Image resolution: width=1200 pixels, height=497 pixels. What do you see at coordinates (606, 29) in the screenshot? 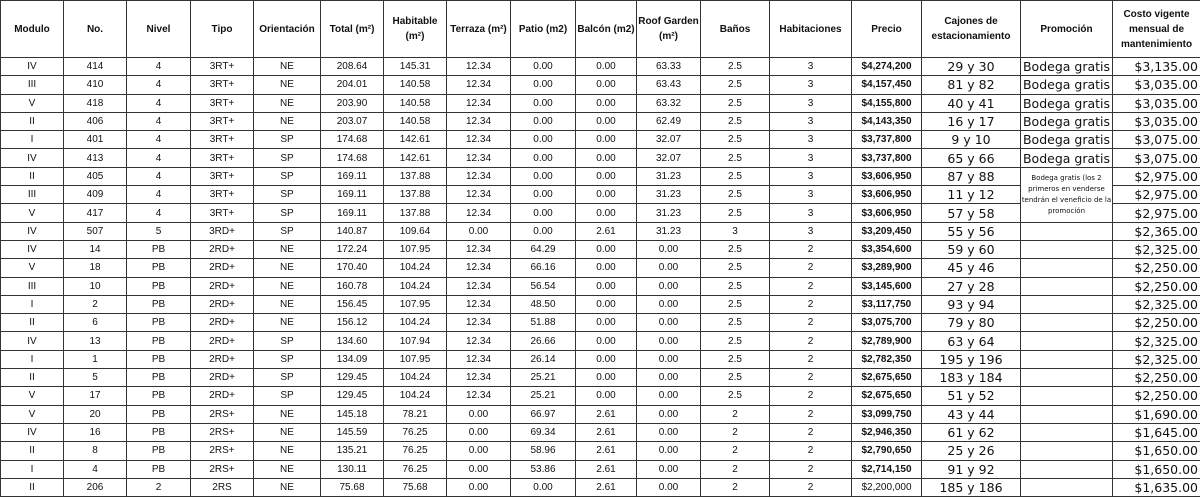
I see `col-header-balcon: Balcón (m2)` at bounding box center [606, 29].